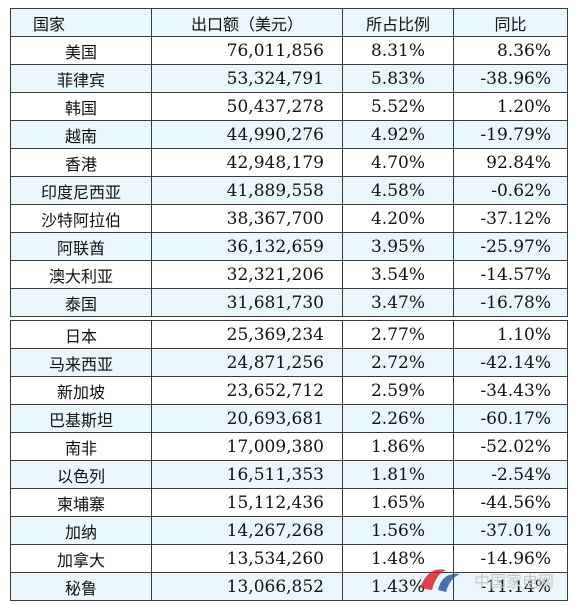 The width and height of the screenshot is (579, 606). What do you see at coordinates (247, 334) in the screenshot?
I see `amount-cell: 25,369,234` at bounding box center [247, 334].